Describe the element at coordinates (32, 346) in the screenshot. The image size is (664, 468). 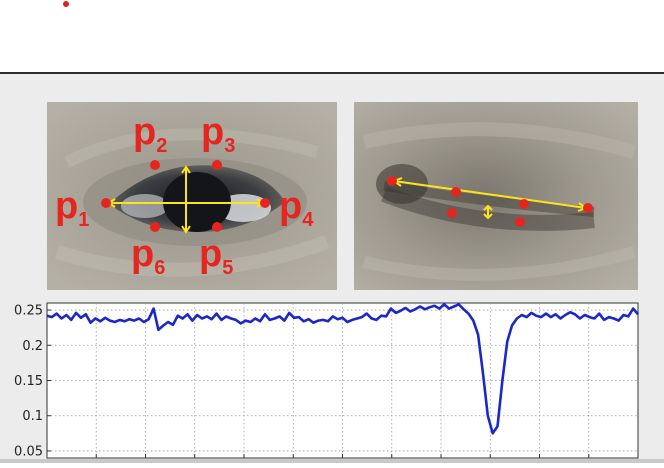
I see `y-tick-label: 0.2` at that location.